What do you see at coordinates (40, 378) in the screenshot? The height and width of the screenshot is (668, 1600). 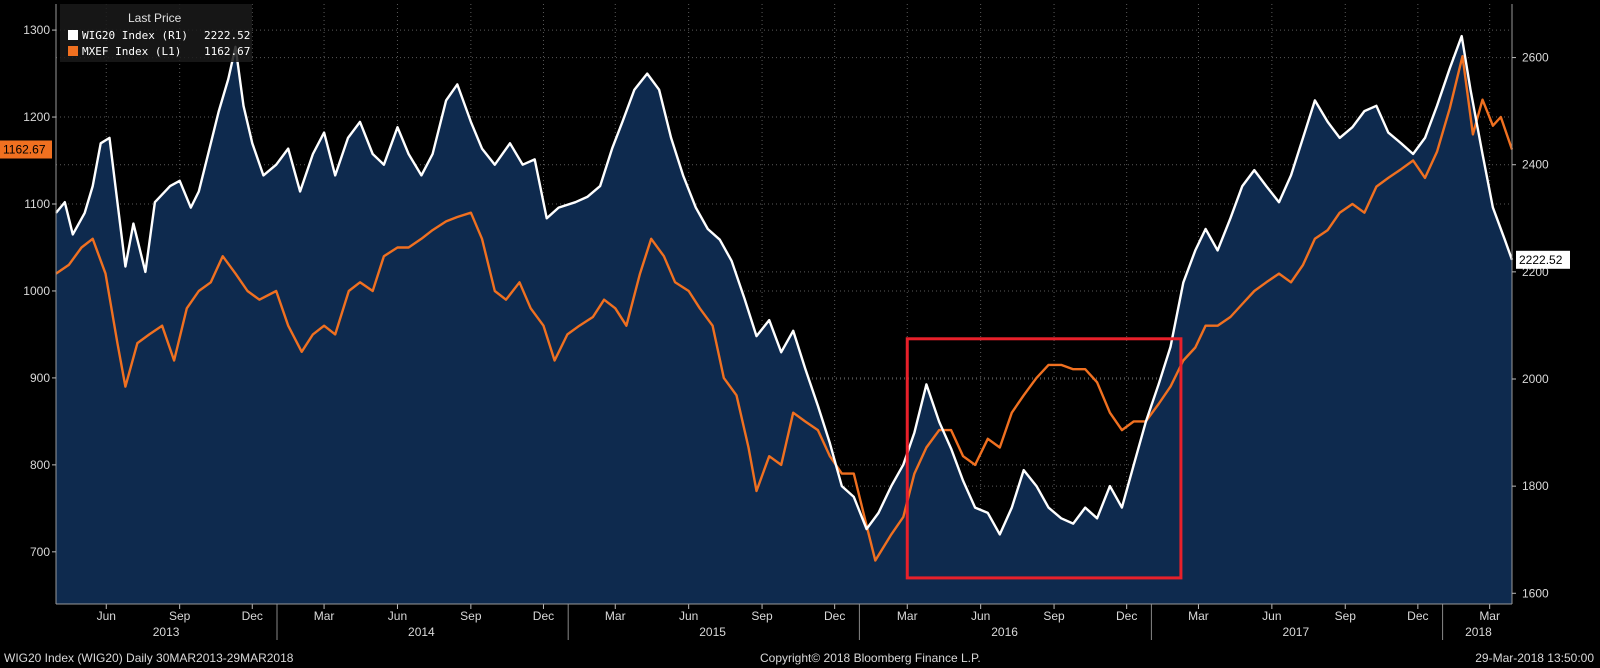 I see `left-tick-label: 900` at bounding box center [40, 378].